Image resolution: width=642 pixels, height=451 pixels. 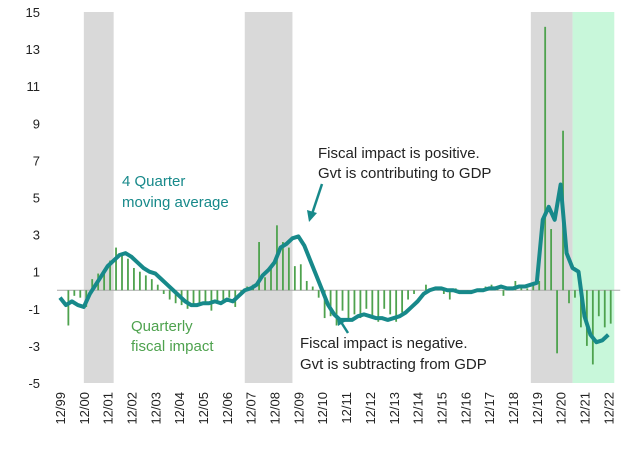 What do you see at coordinates (489, 408) in the screenshot?
I see `x-tick-label: 12/17` at bounding box center [489, 408].